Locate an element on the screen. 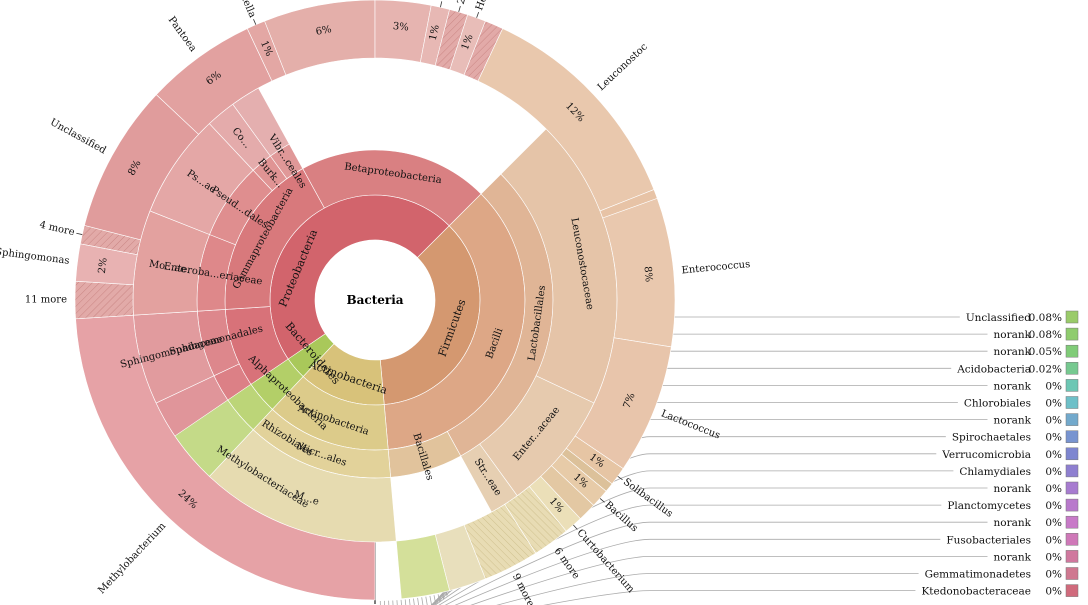 The height and width of the screenshot is (605, 1088). outer-label: Pantoea is located at coordinates (182, 34).